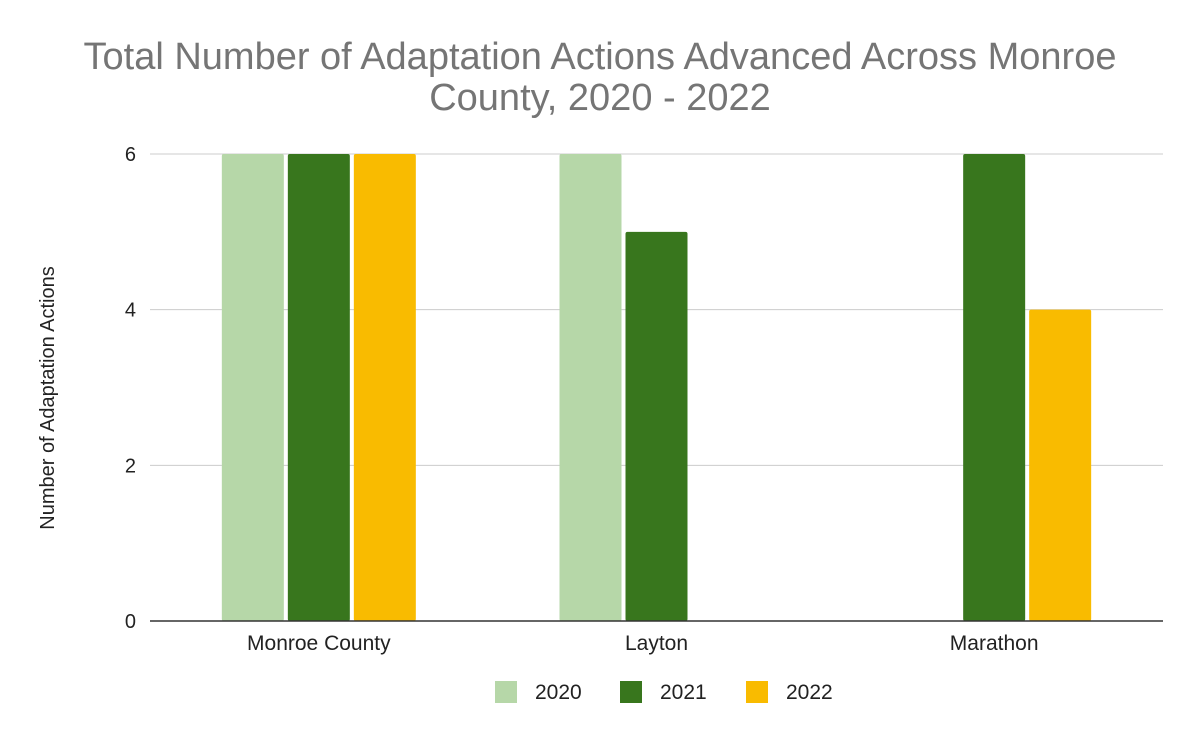  I want to click on x-category-label: Monroe County, so click(319, 643).